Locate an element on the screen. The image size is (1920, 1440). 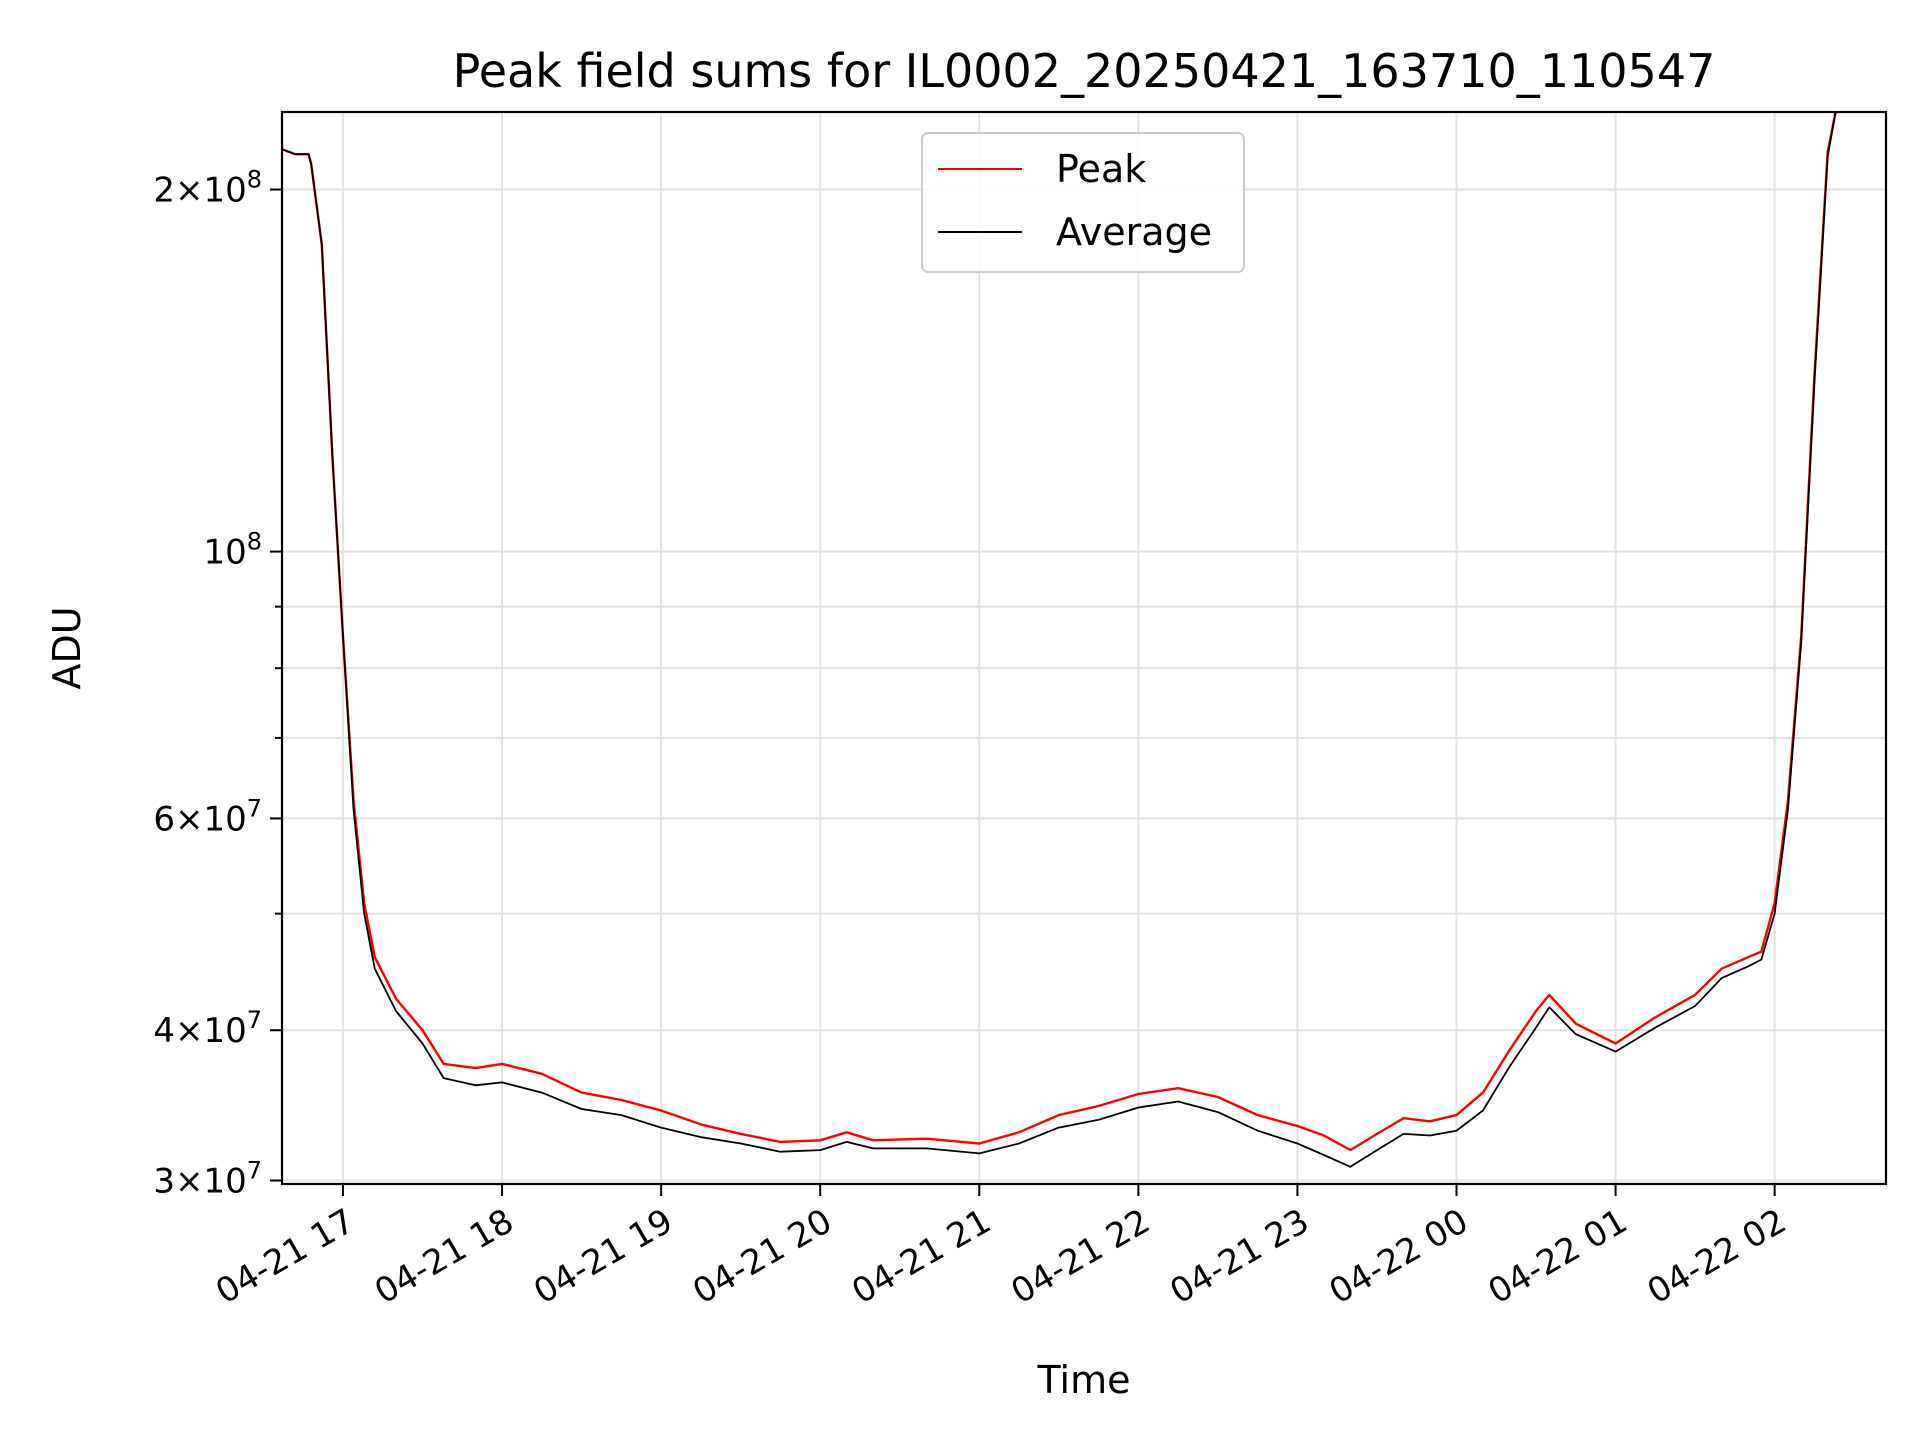
y-tick-label: 6×107 is located at coordinates (207, 816).